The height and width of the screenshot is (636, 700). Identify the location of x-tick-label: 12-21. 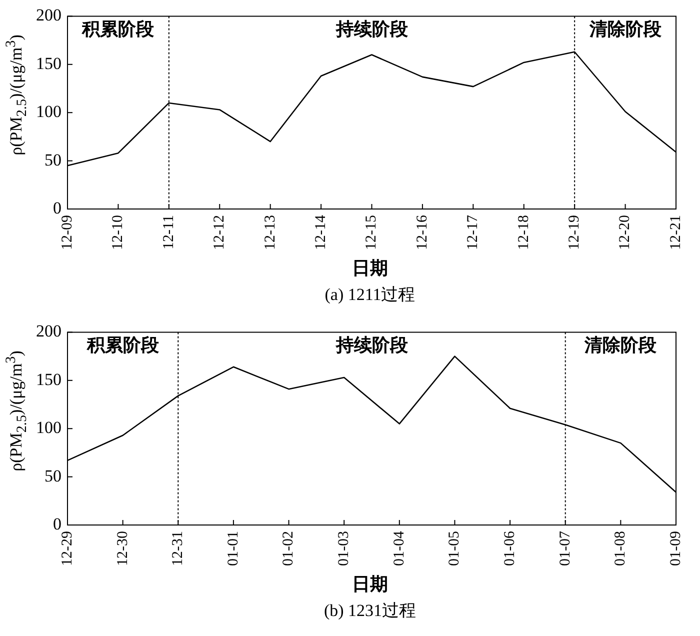
(676, 232).